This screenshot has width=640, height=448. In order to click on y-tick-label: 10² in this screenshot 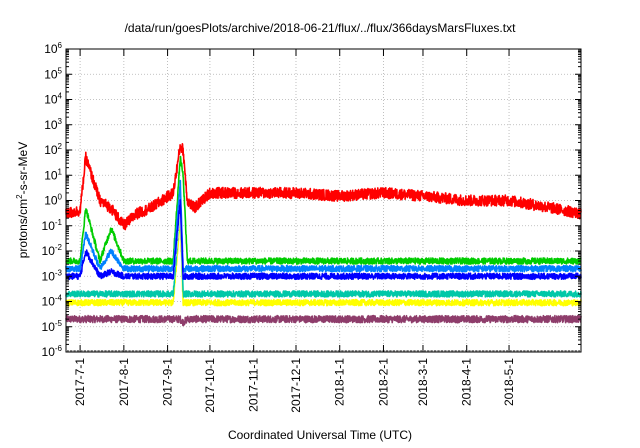, I will do `click(53, 149)`.